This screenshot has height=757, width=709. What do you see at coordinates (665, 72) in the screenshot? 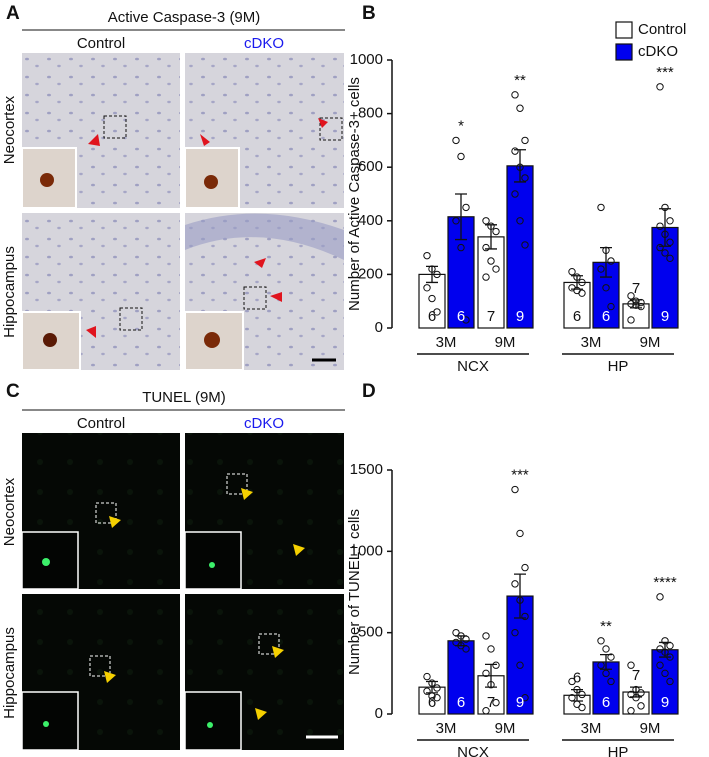
I see `significance: ***` at bounding box center [665, 72].